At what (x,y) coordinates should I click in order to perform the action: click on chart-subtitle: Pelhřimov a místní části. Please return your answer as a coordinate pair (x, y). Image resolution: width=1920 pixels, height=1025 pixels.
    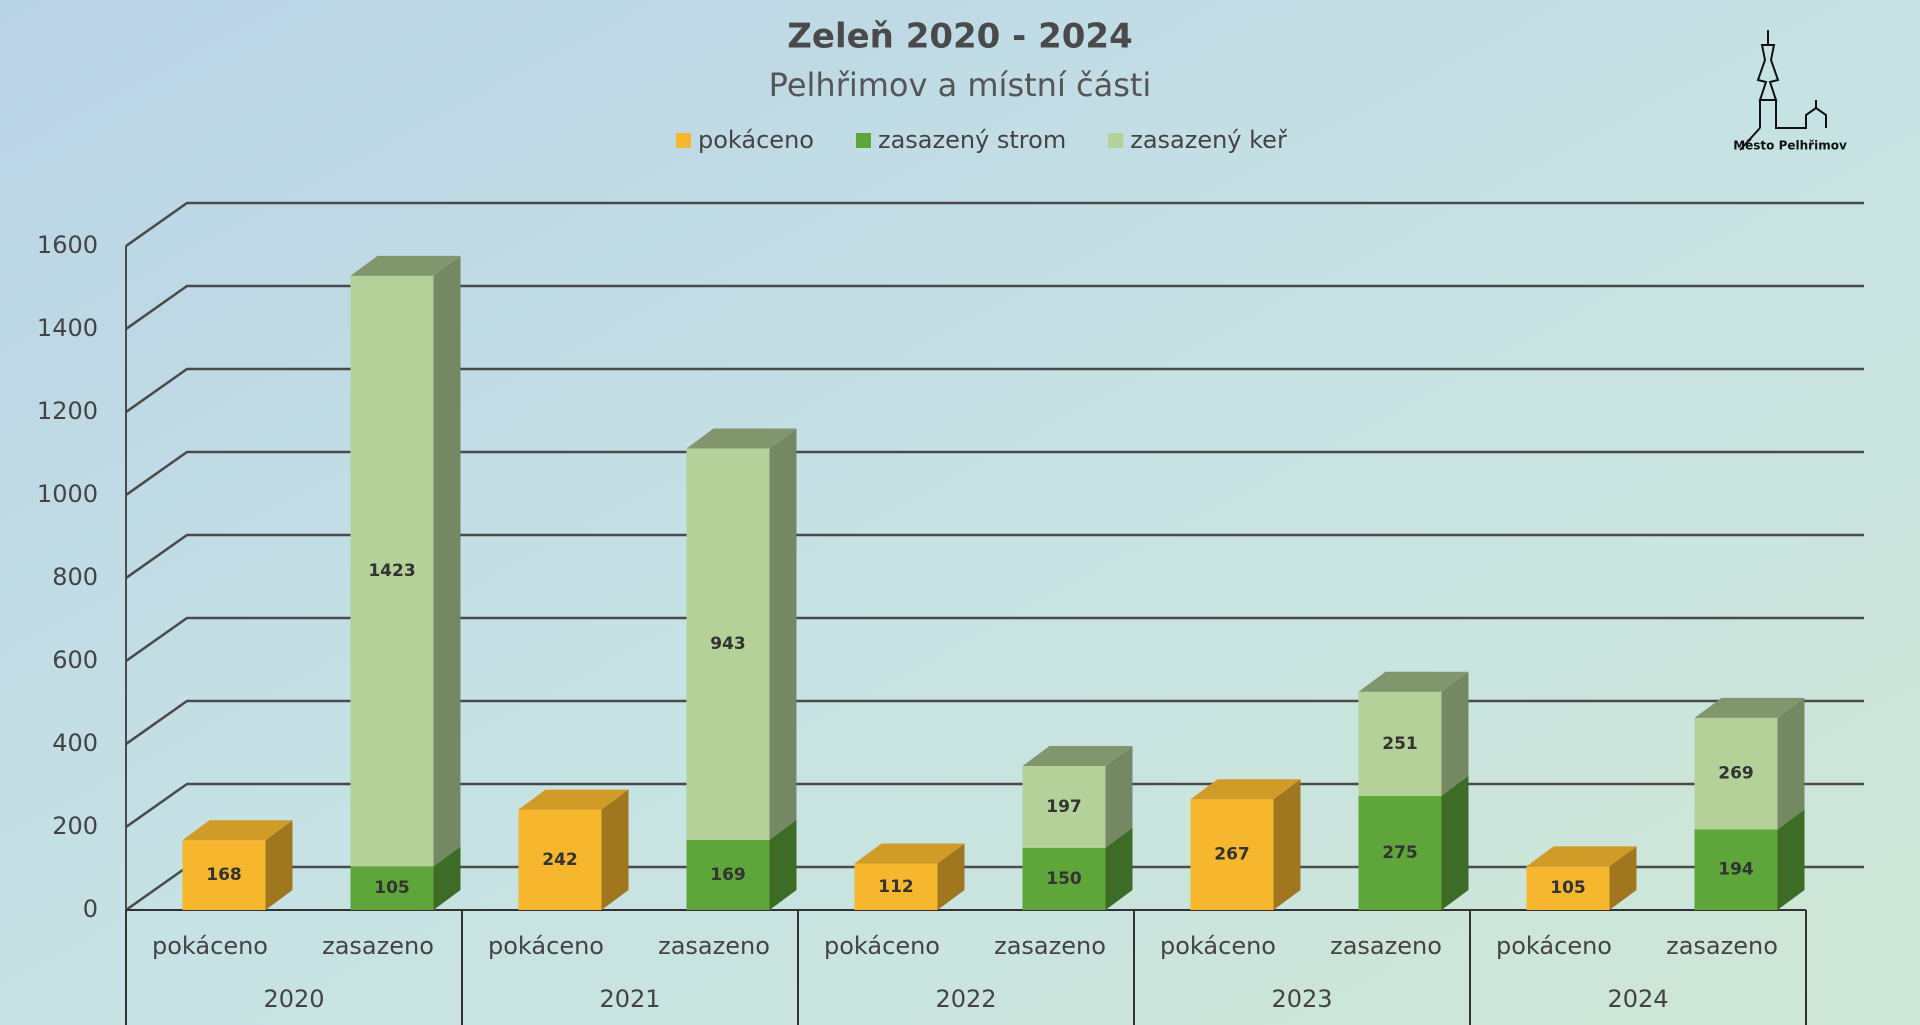
    Looking at the image, I should click on (960, 85).